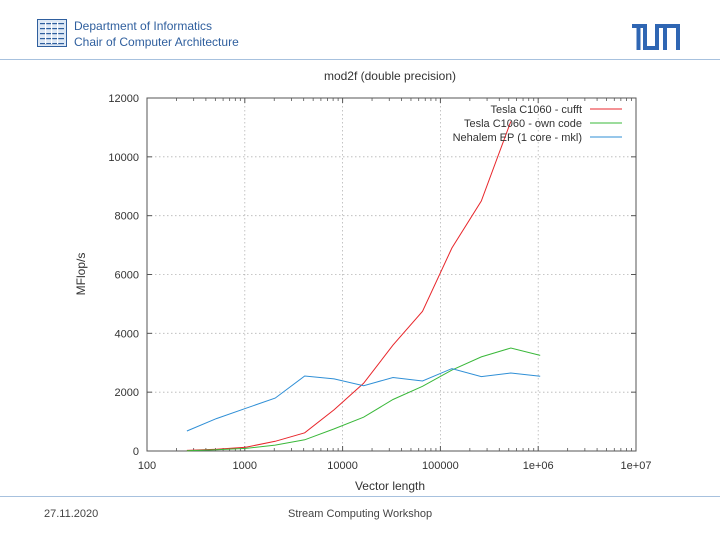 Image resolution: width=720 pixels, height=540 pixels. I want to click on tum-logo-icon, so click(656, 37).